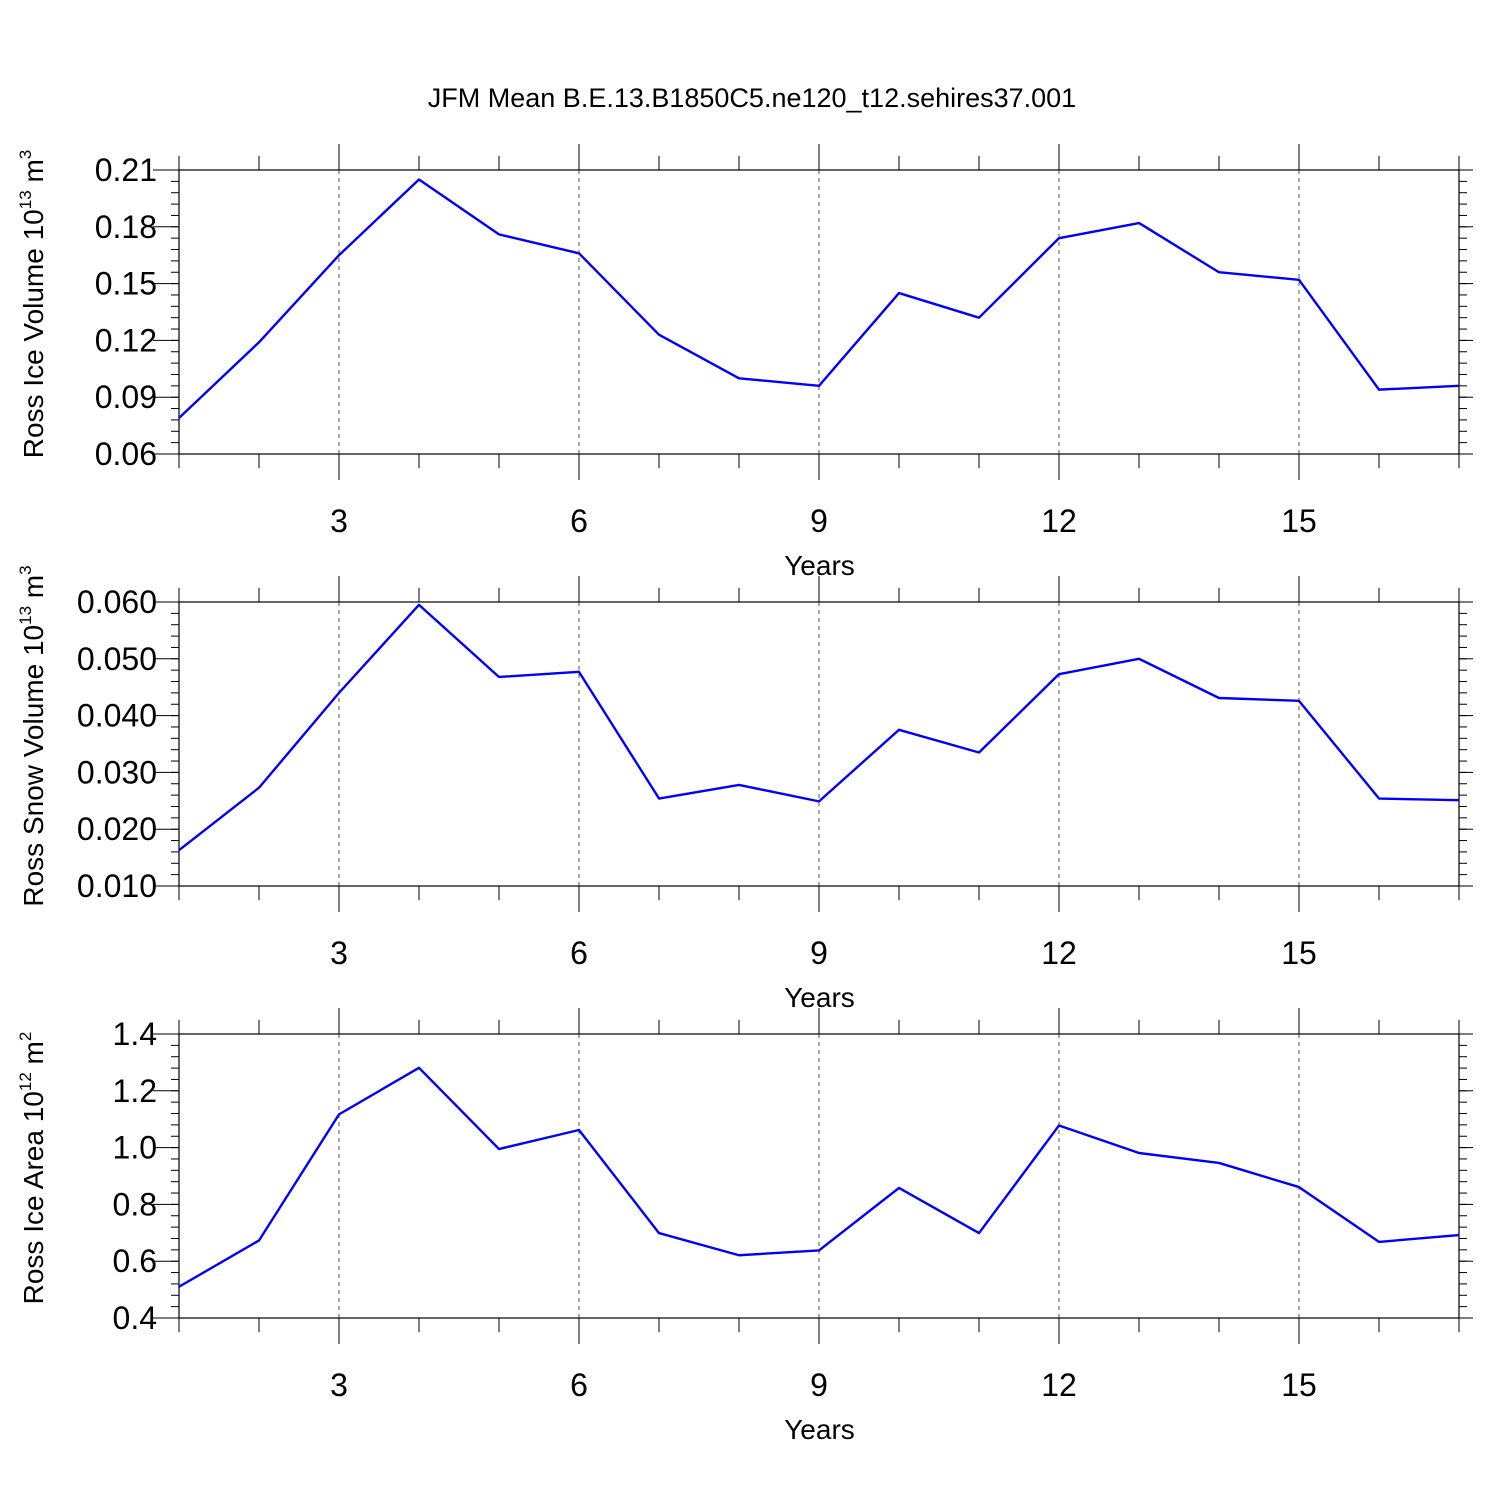 This screenshot has height=1505, width=1500. What do you see at coordinates (25, 1036) in the screenshot?
I see `y-axis-label-unit-exponent: 2` at bounding box center [25, 1036].